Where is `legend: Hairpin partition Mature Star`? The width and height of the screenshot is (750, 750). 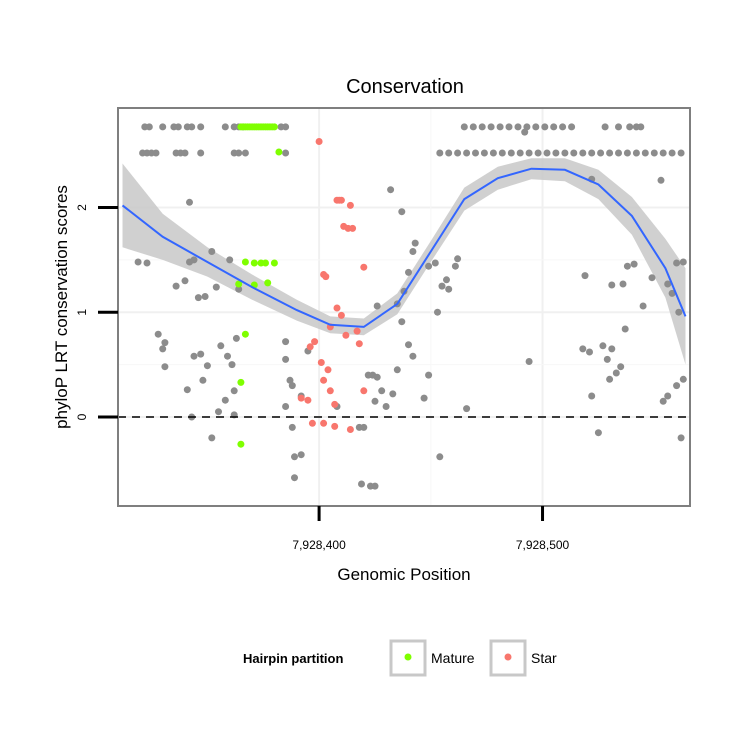
legend: Hairpin partition Mature Star is located at coordinates (400, 658).